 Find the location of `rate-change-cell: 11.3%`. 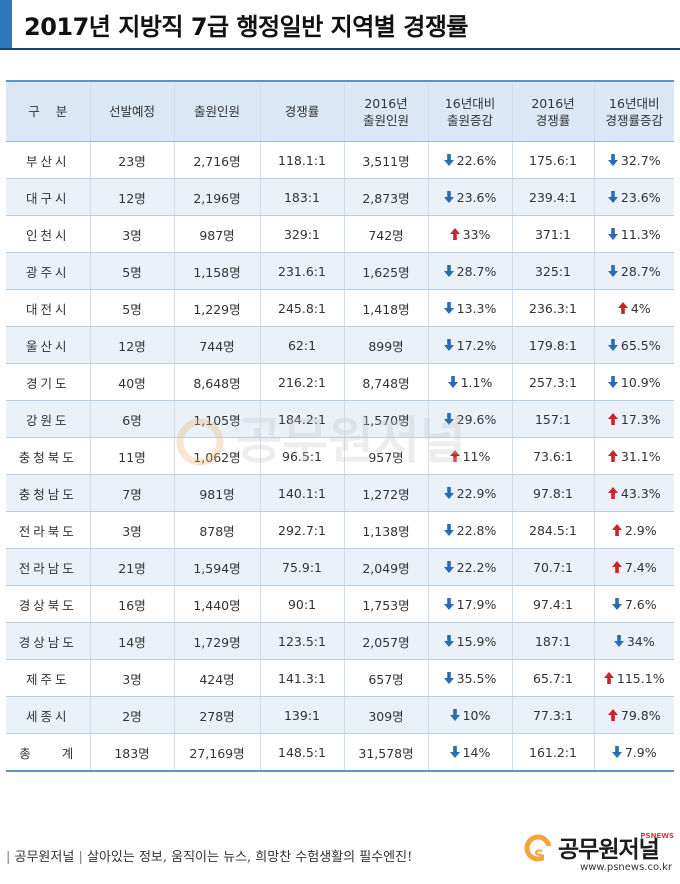

rate-change-cell: 11.3% is located at coordinates (633, 234).